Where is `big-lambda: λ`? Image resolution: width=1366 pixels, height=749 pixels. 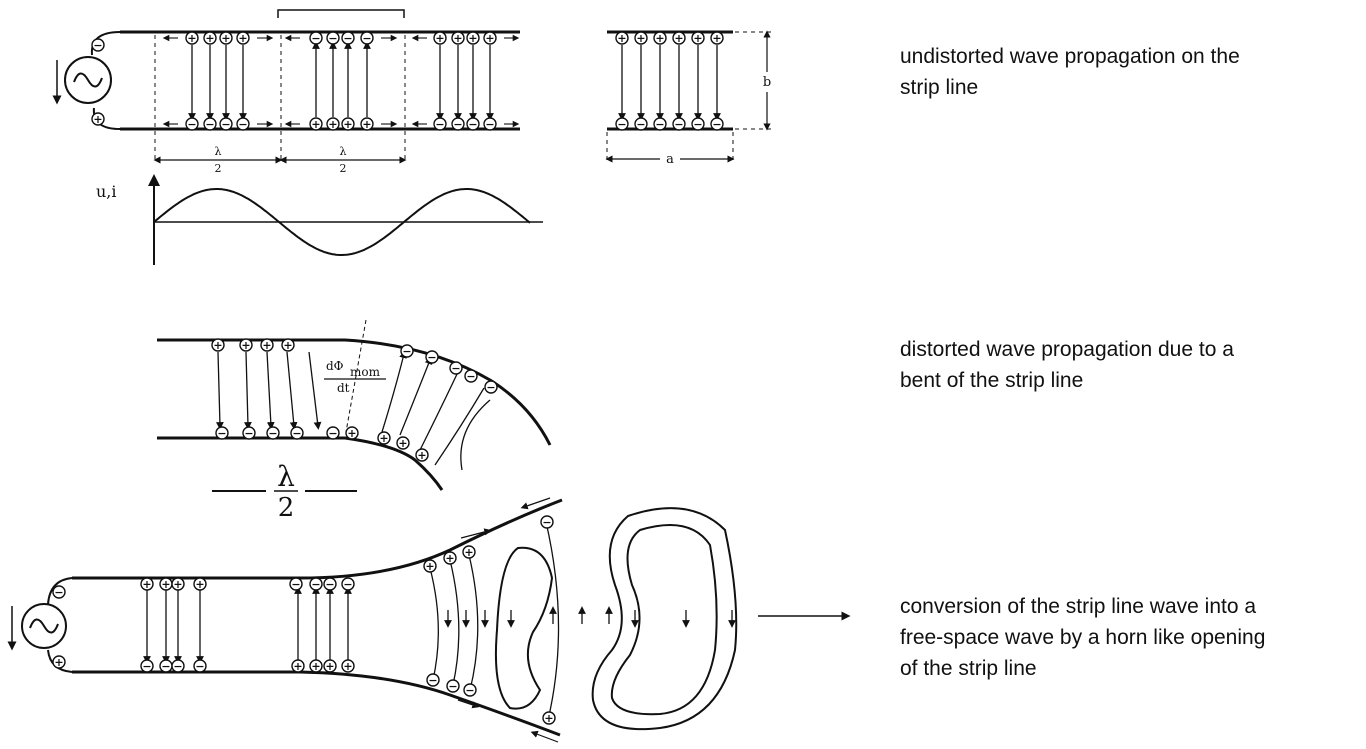
big-lambda: λ is located at coordinates (286, 476).